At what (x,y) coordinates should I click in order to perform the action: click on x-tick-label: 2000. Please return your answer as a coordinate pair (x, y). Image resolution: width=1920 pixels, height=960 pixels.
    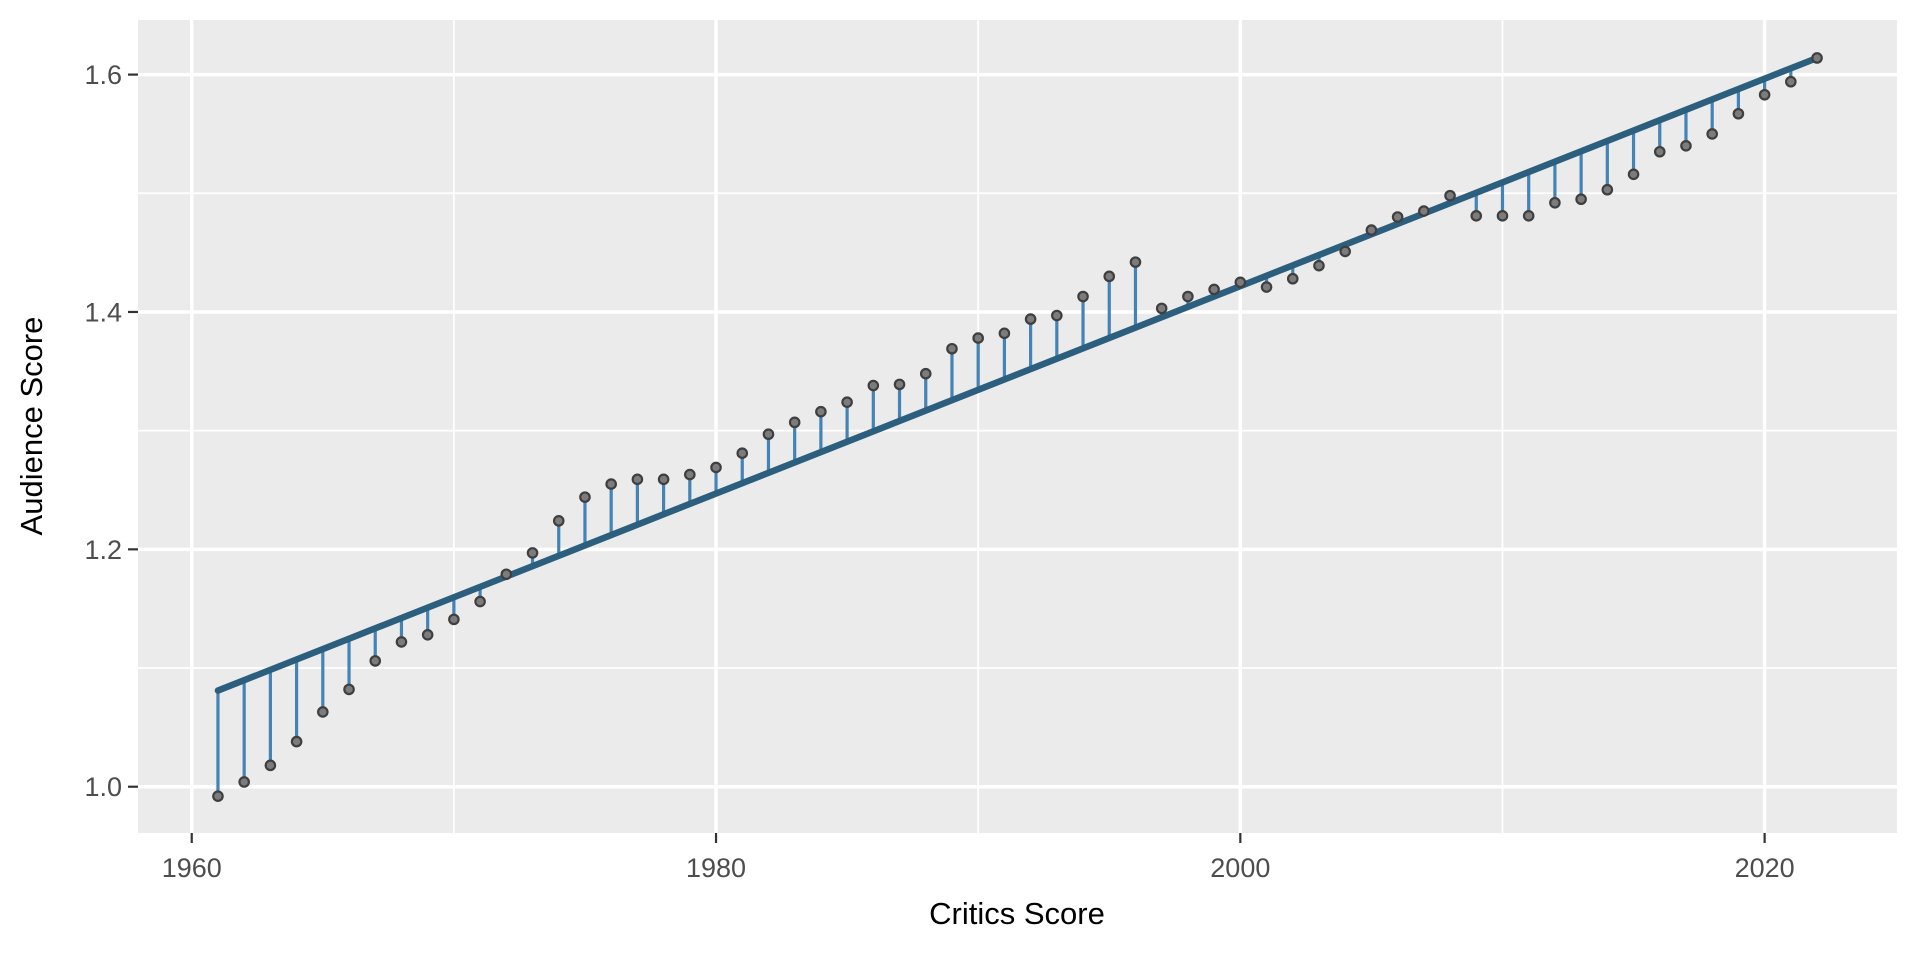
    Looking at the image, I should click on (1240, 868).